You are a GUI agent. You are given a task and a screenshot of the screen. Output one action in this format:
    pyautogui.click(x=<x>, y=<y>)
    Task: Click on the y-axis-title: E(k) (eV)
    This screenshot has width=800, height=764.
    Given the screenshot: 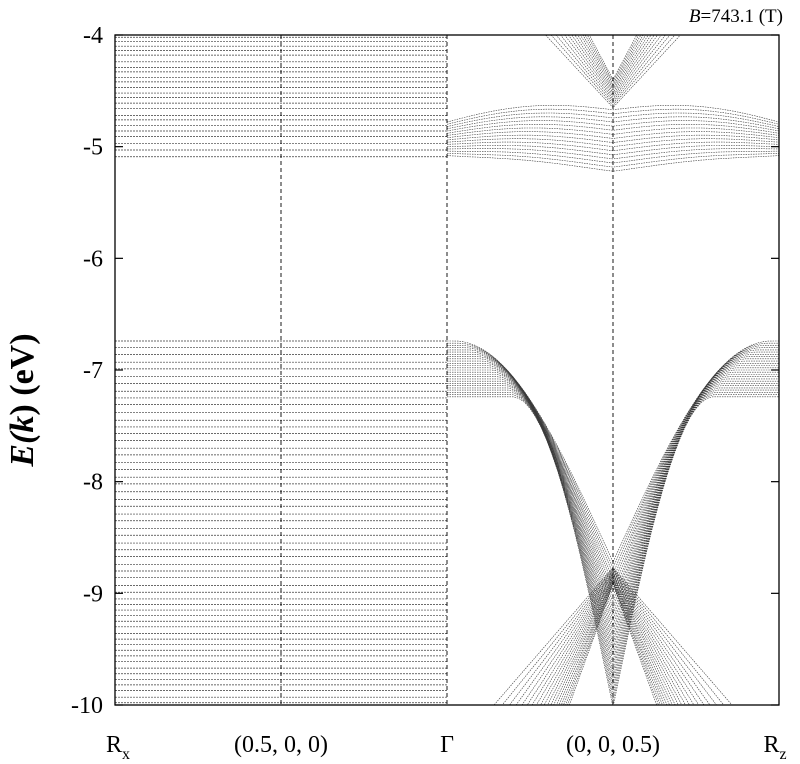 What is the action you would take?
    pyautogui.click(x=22, y=400)
    